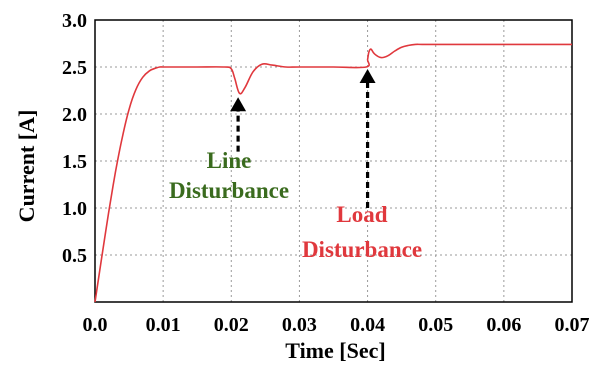  Describe the element at coordinates (503, 325) in the screenshot. I see `x-tick-label: 0.06` at that location.